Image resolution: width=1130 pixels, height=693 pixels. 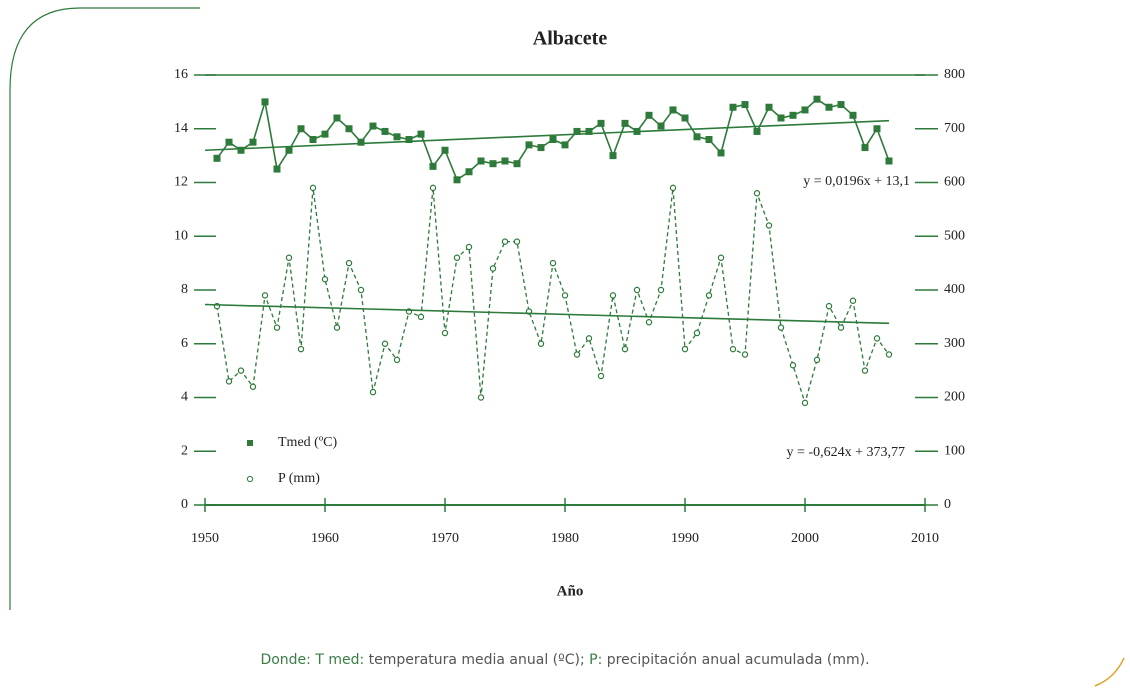 What do you see at coordinates (947, 504) in the screenshot?
I see `y2-tick-label: 0` at bounding box center [947, 504].